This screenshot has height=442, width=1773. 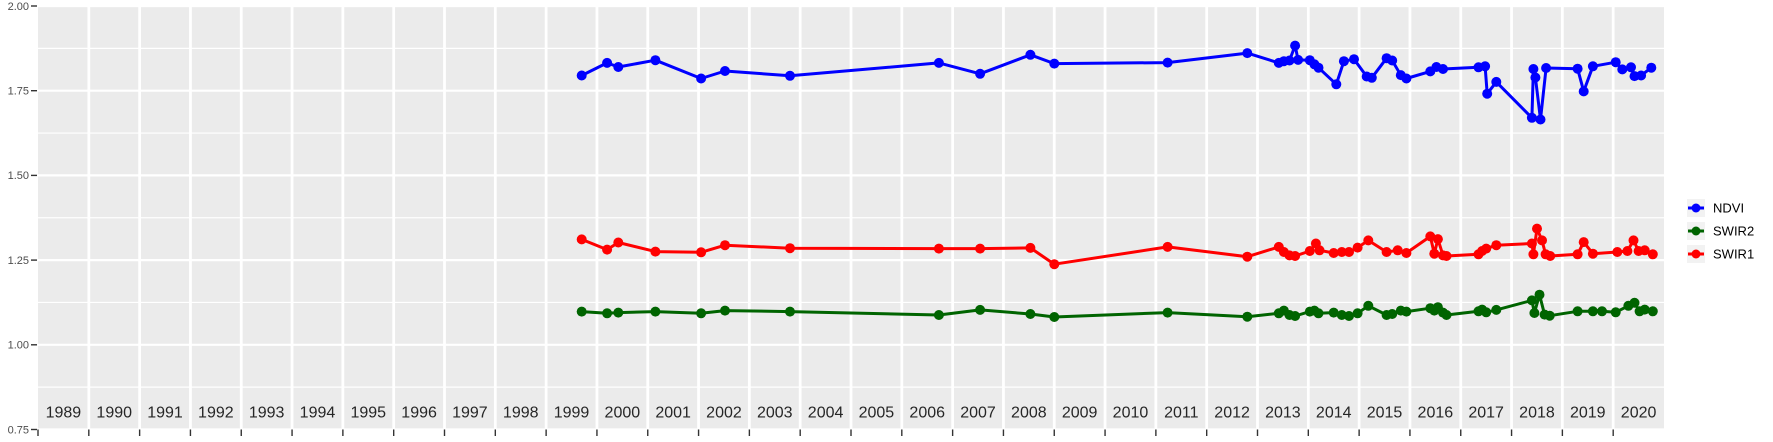 I want to click on y-axis-label: 2.00, so click(x=18, y=7).